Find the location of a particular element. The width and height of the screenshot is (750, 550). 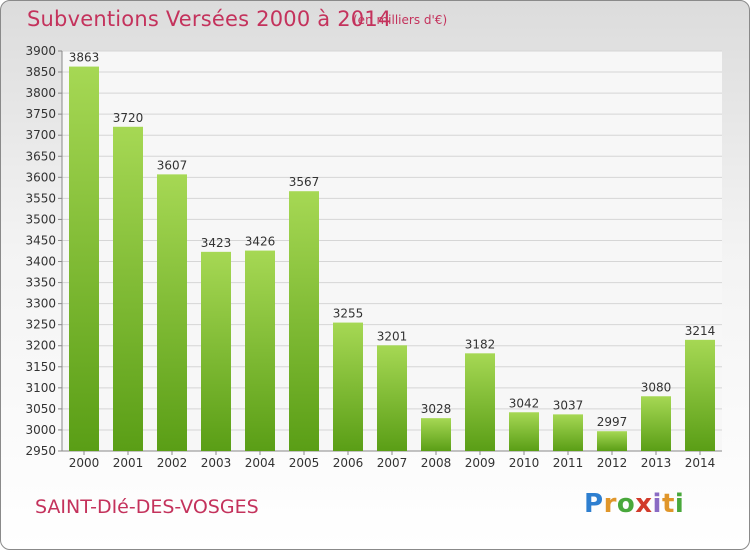

y-tick-label: 3800 is located at coordinates (40, 93).